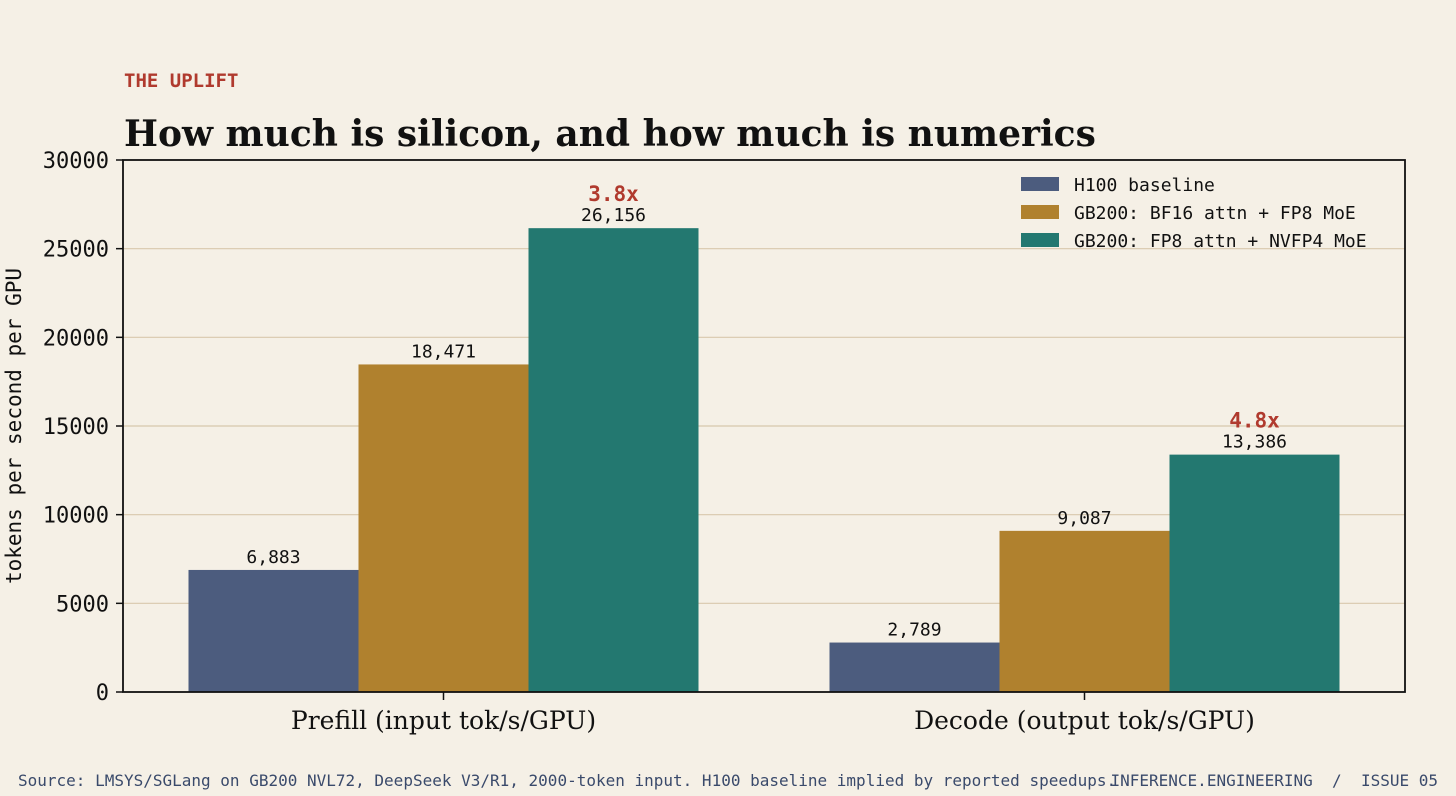  Describe the element at coordinates (613, 194) in the screenshot. I see `speedup-annotation: 3.8x` at that location.